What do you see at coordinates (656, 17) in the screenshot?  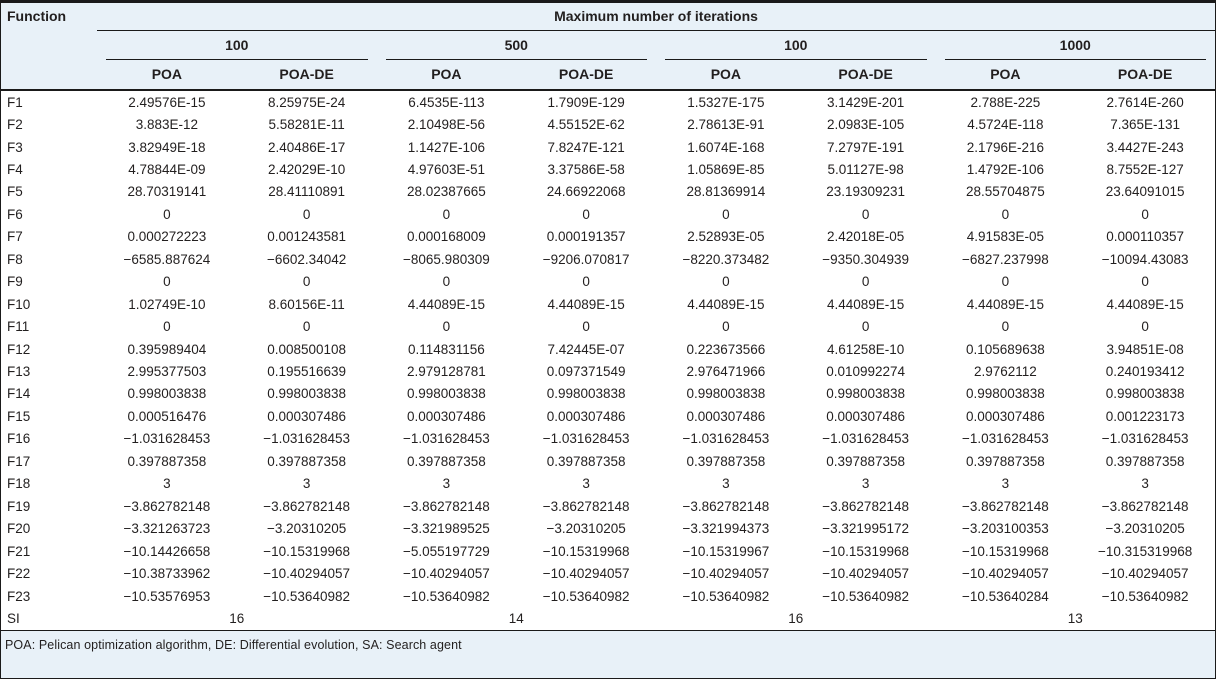 I see `iterations-span-header: Maximum number of iterations` at bounding box center [656, 17].